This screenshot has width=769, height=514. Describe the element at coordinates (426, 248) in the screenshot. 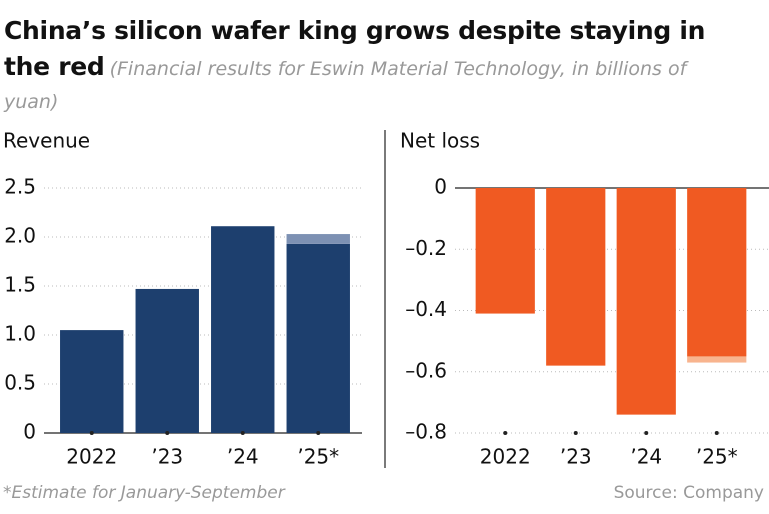

I see `y-tick-label: –0.2` at that location.